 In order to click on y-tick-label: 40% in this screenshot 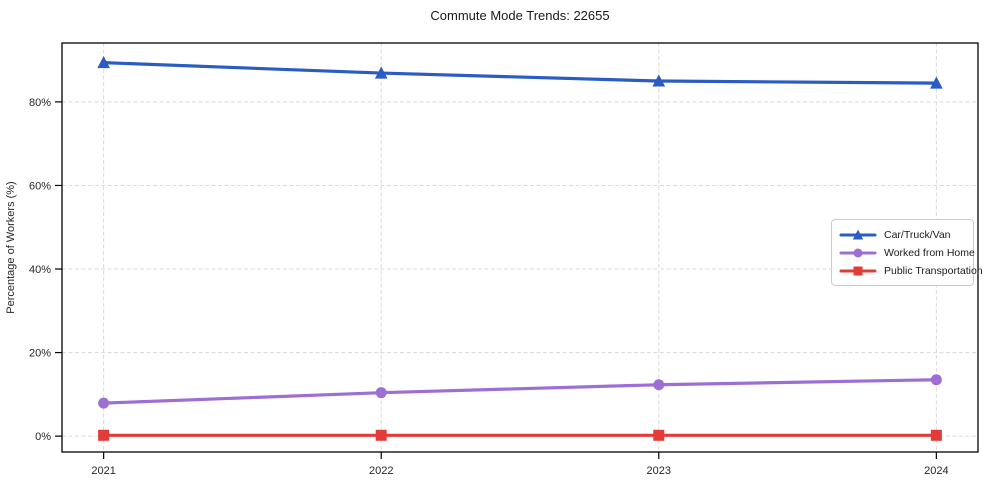, I will do `click(40, 270)`.